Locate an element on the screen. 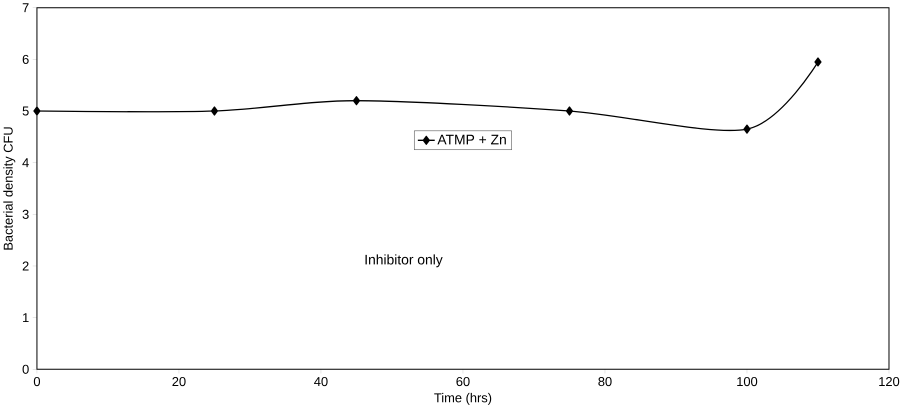  x-tick-label: 100 is located at coordinates (747, 381).